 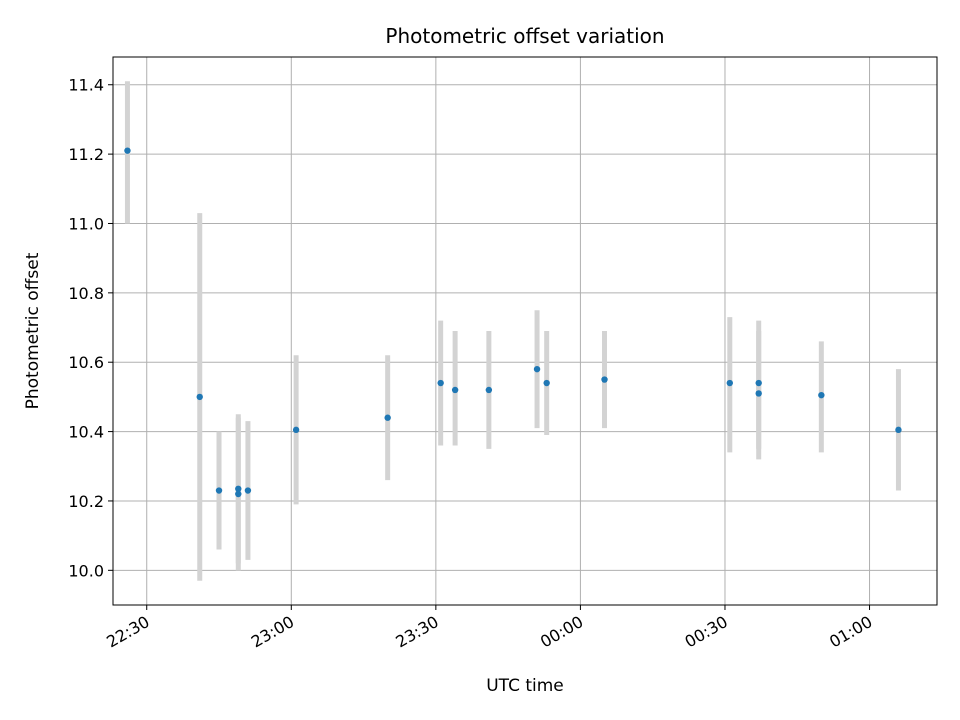 I want to click on y-tick-label: 10.8, so click(x=86, y=293).